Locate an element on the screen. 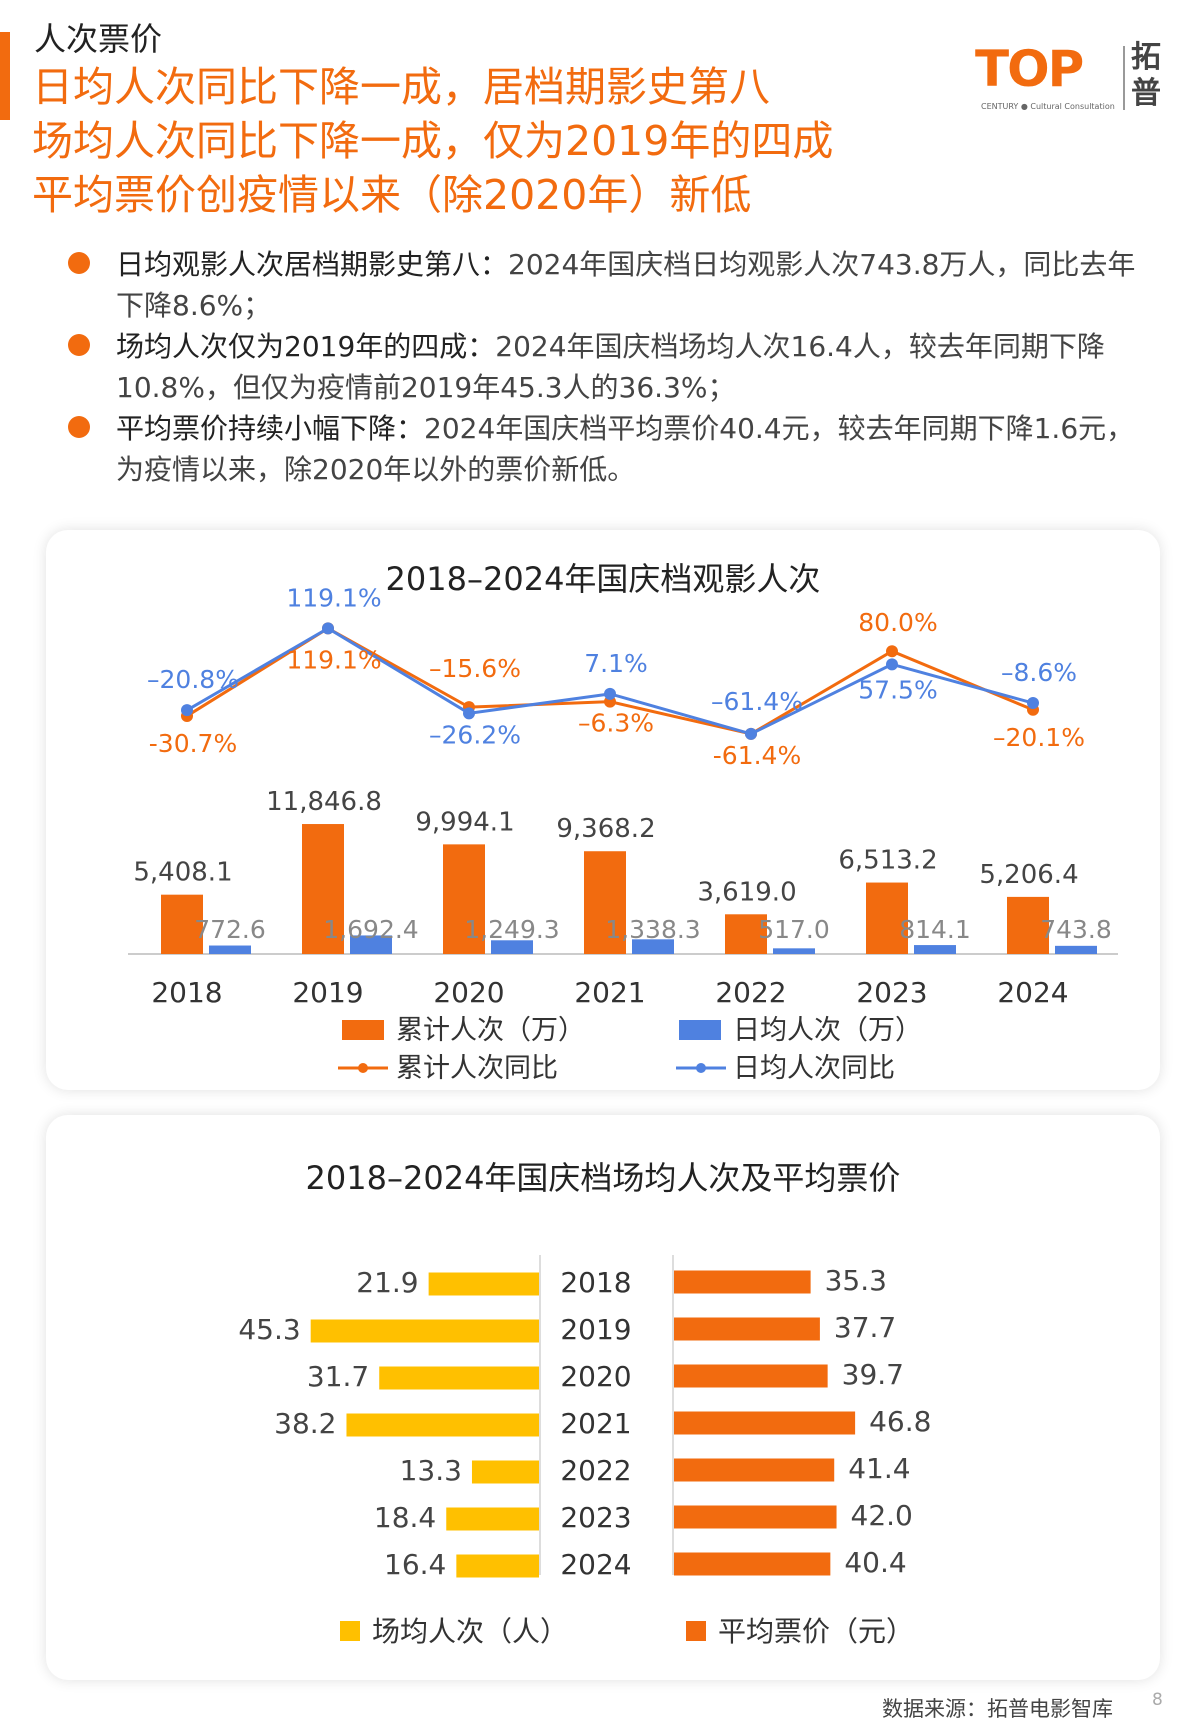 The width and height of the screenshot is (1200, 1733). data-label-daily-yoy: –8.6% is located at coordinates (1039, 672).